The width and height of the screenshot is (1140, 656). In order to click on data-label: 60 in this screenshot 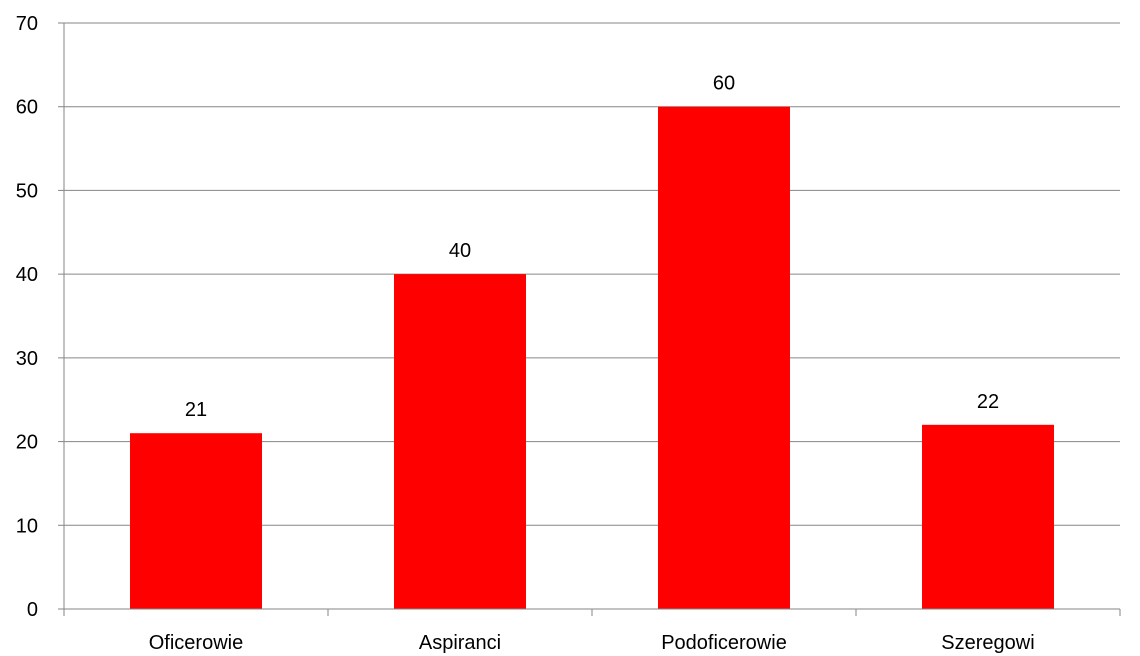, I will do `click(724, 84)`.